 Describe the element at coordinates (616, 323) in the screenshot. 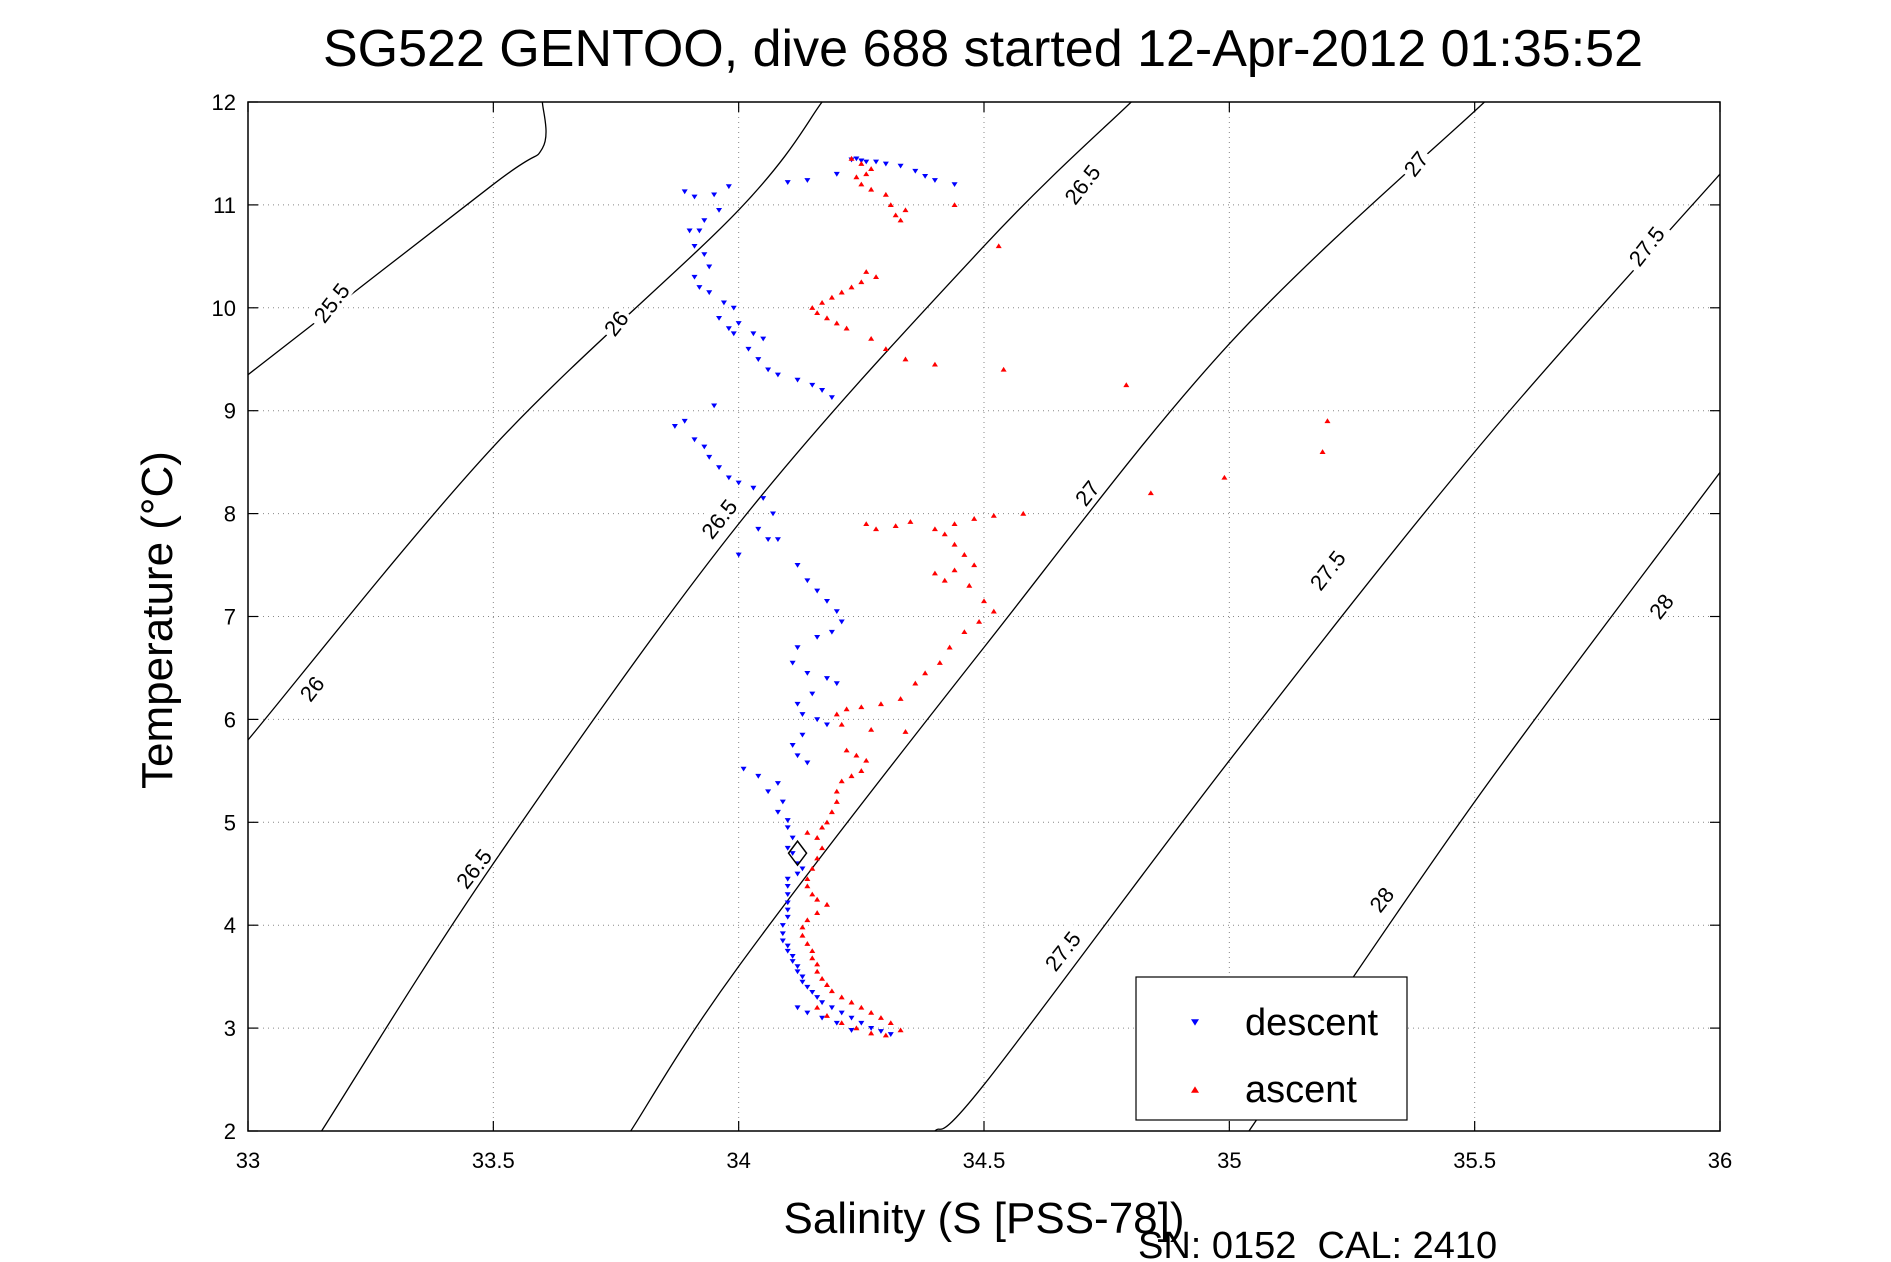

I see `svg-text: 26` at that location.